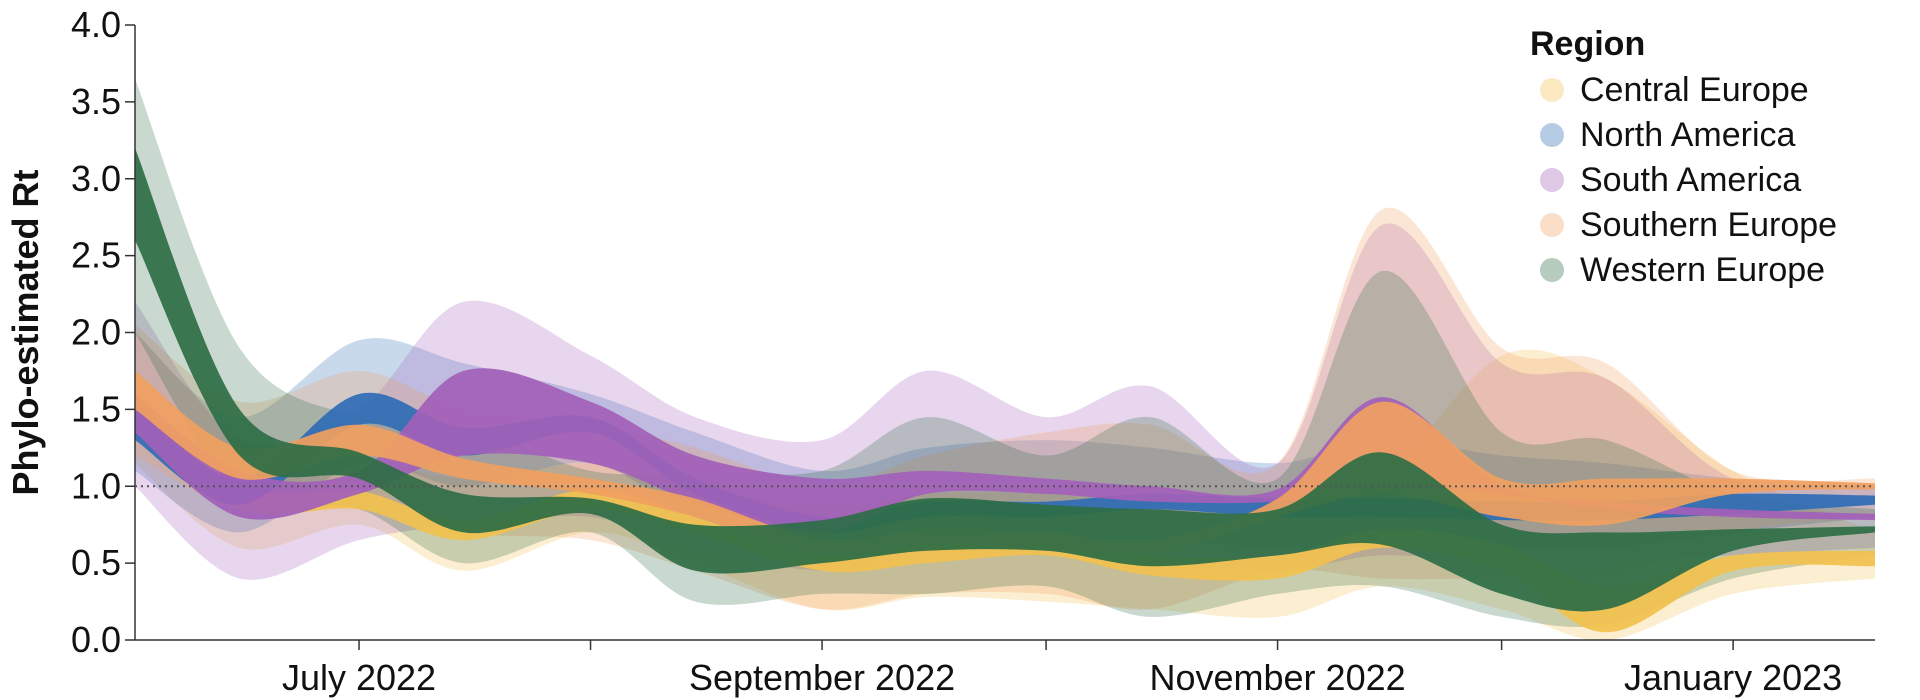  Describe the element at coordinates (1733, 677) in the screenshot. I see `x-tick-label: January 2023` at that location.